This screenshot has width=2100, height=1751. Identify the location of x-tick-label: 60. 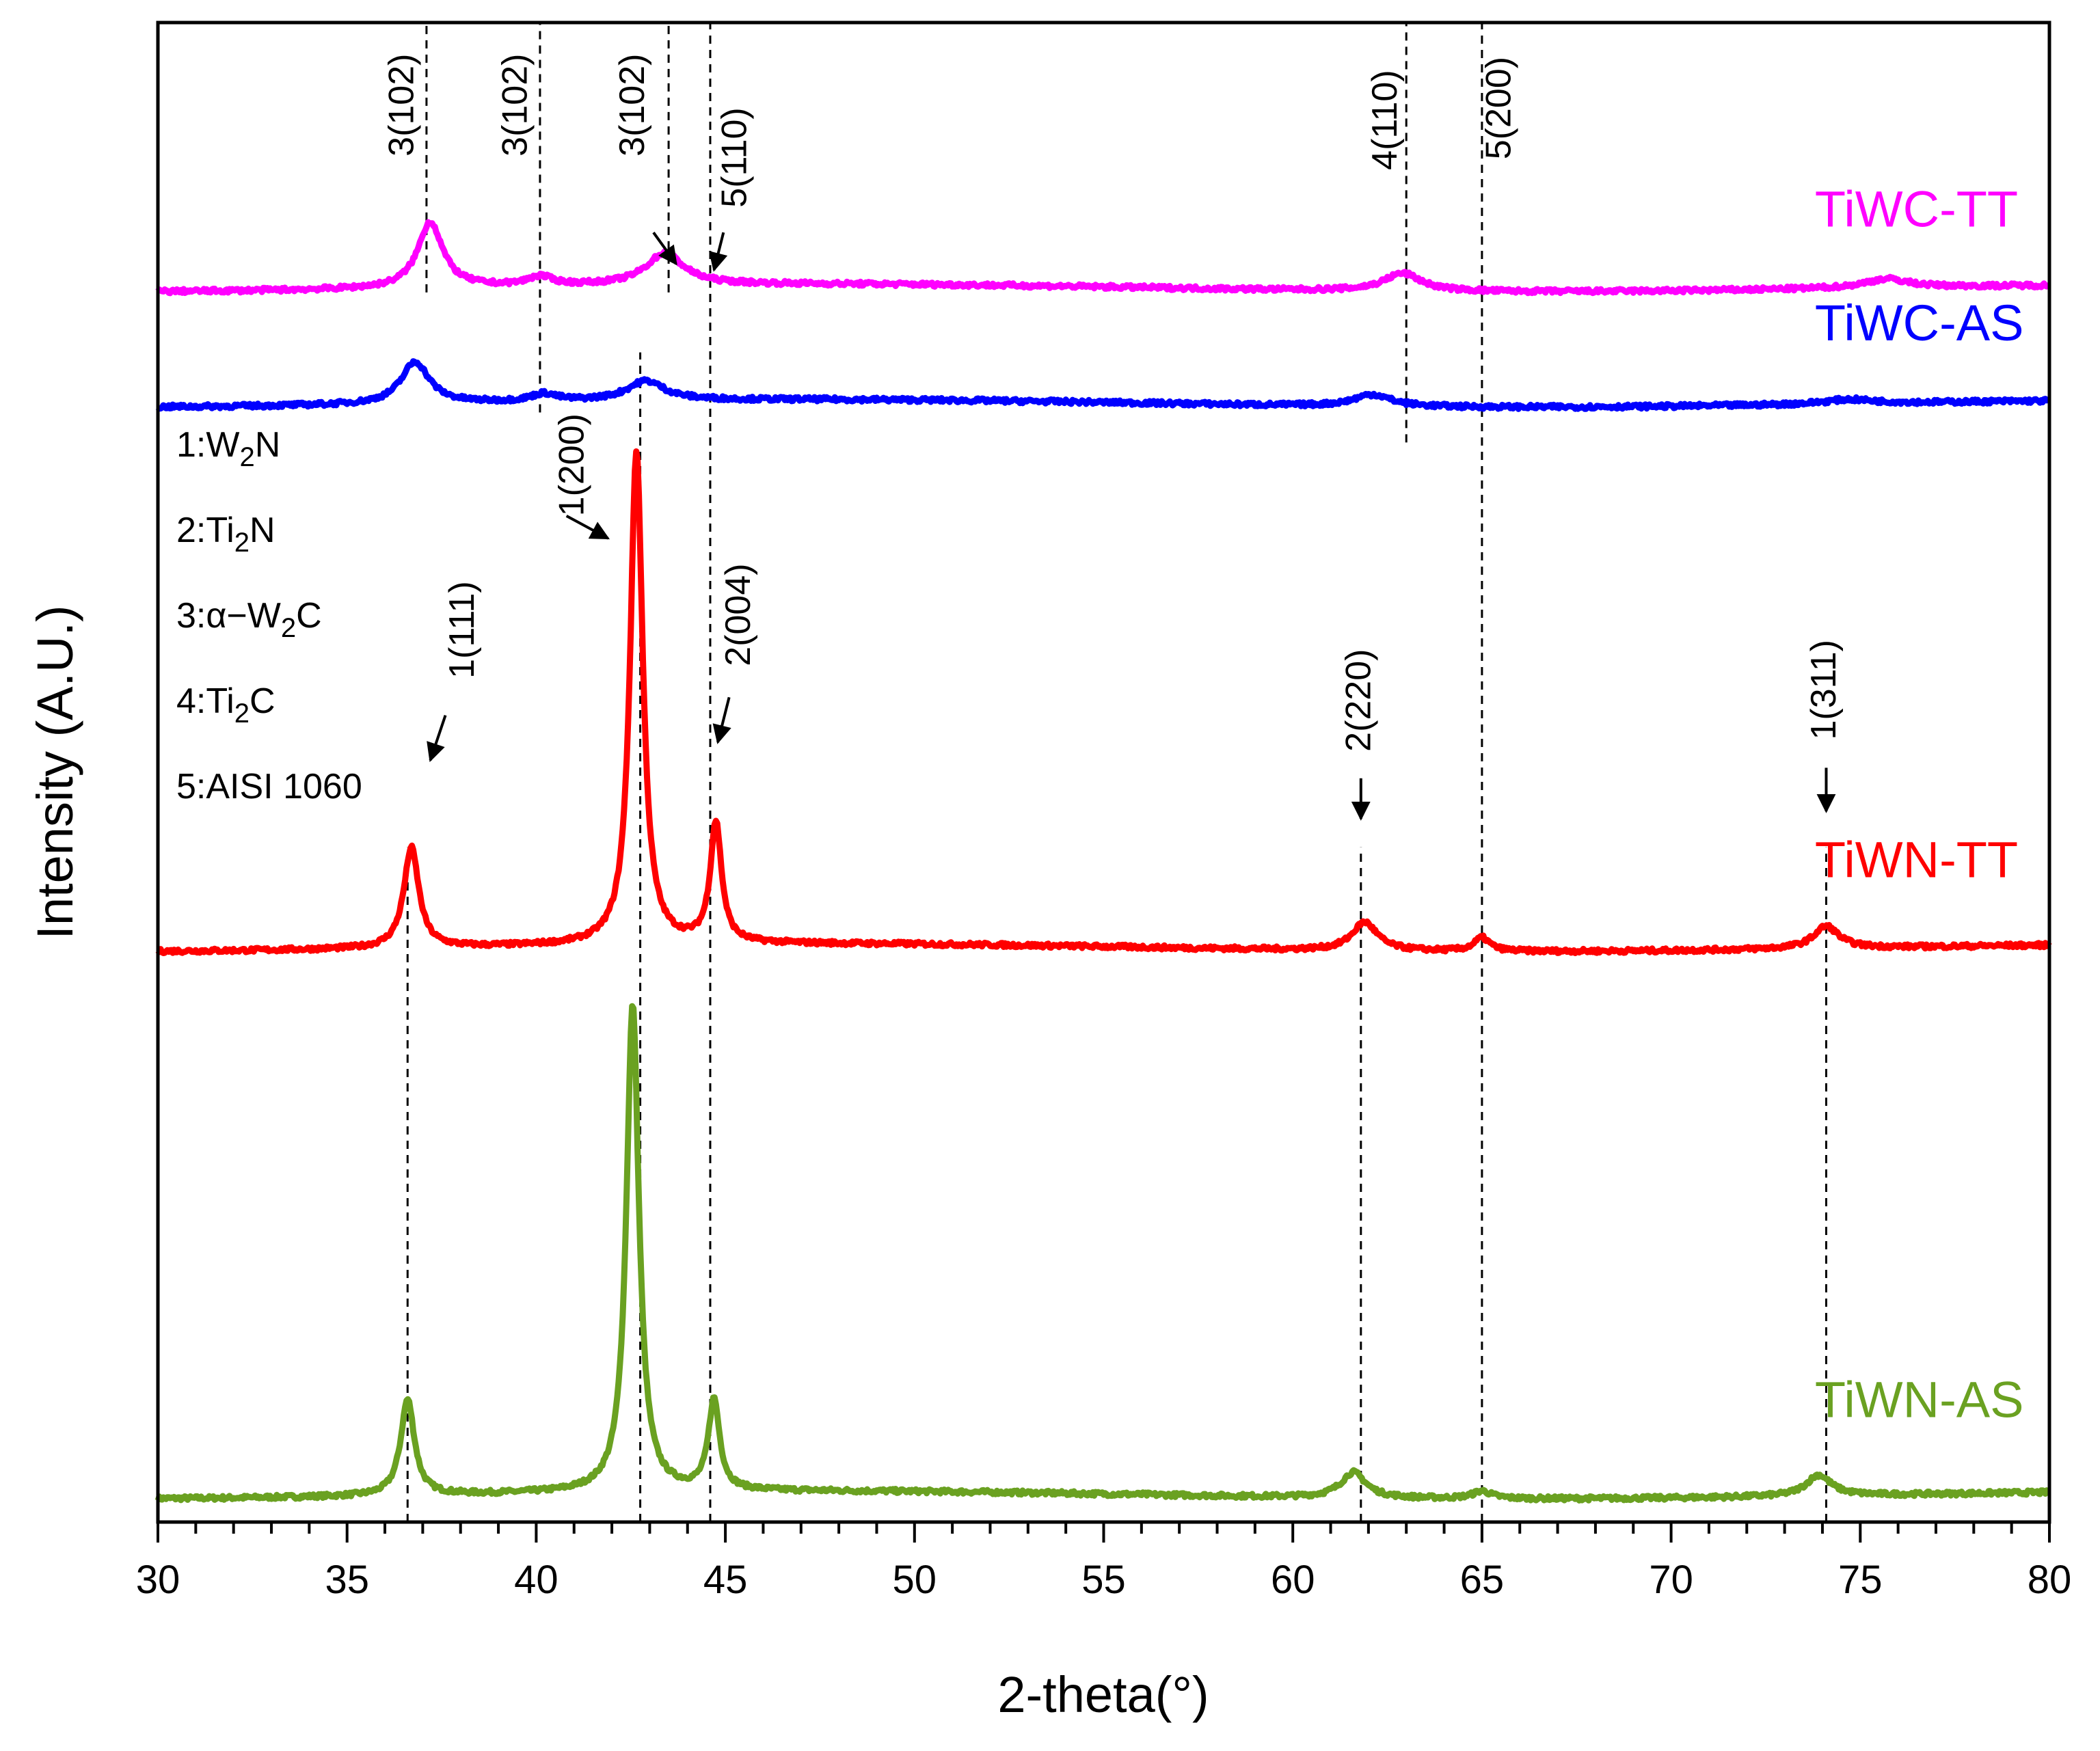
(1293, 1580).